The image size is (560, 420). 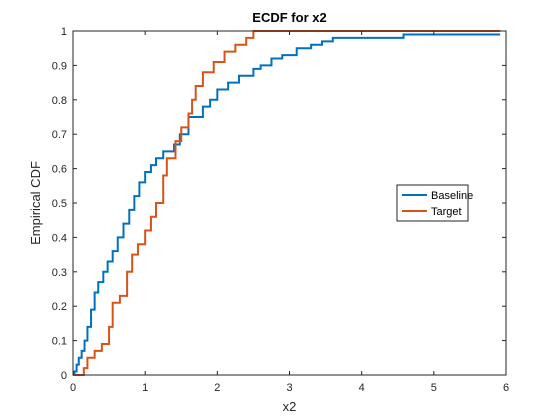 I want to click on x-tick-label: 4, so click(x=362, y=388).